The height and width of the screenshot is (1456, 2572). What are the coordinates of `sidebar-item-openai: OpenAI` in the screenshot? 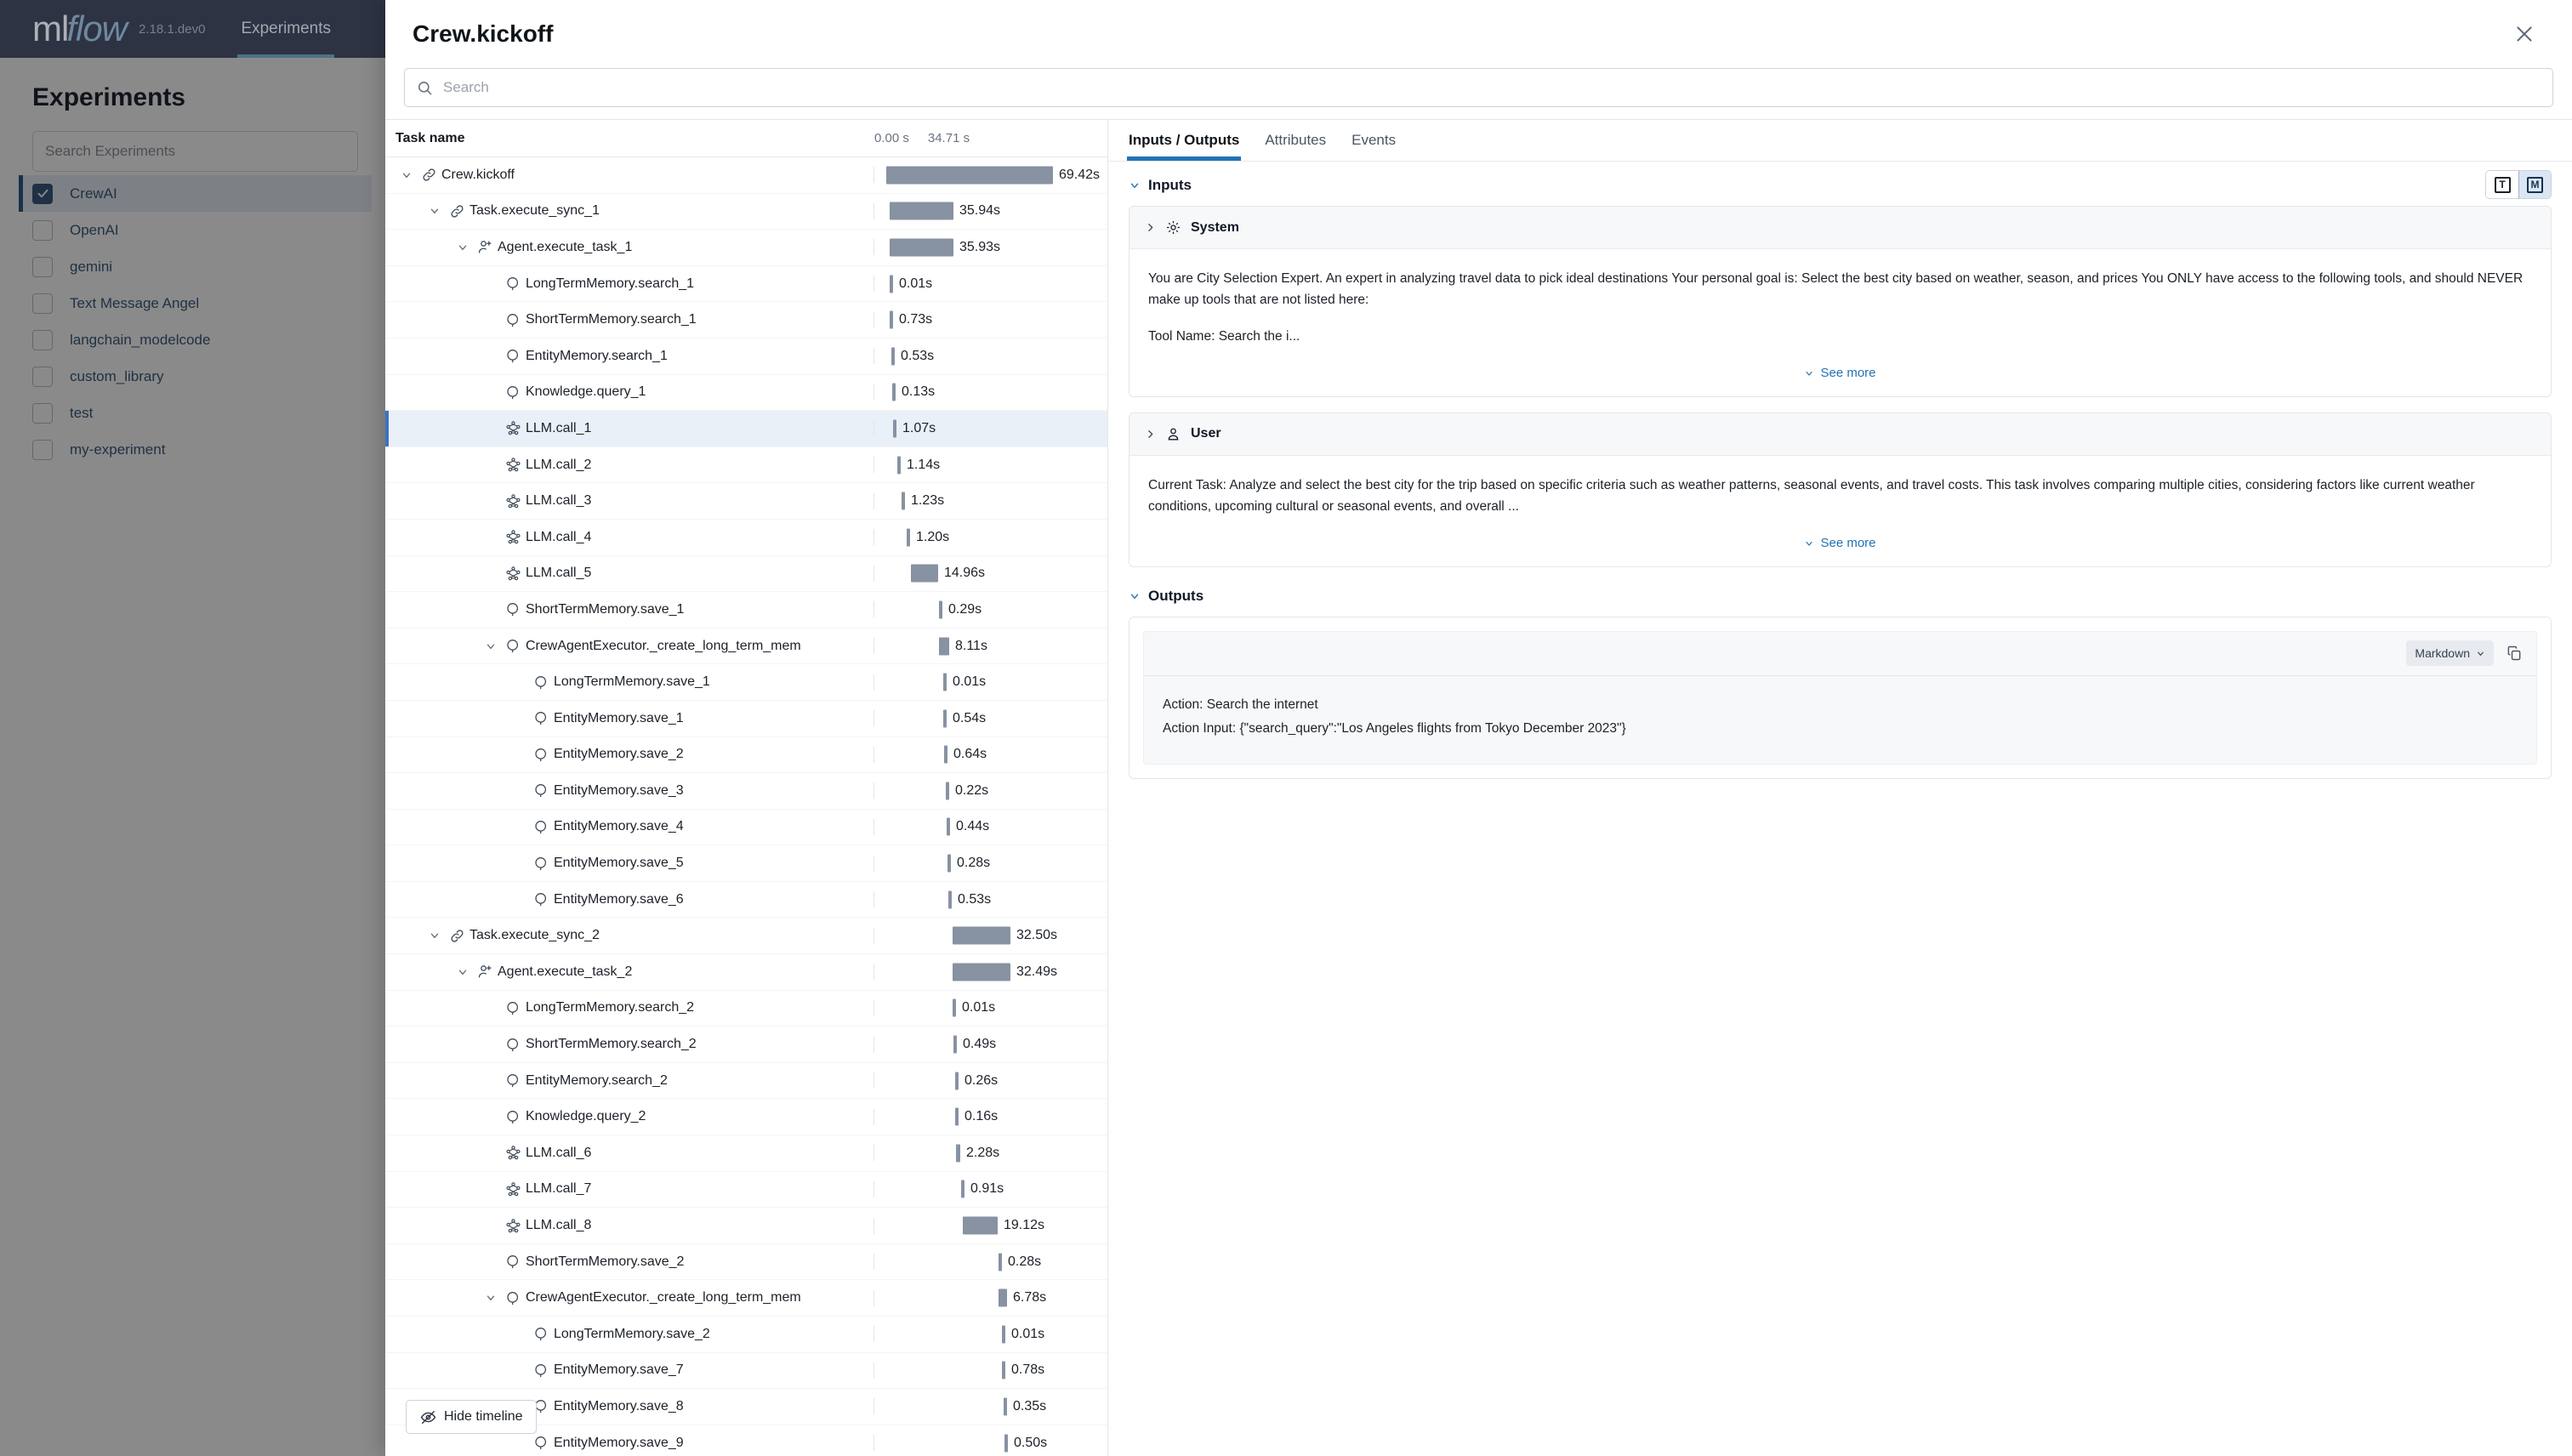 It's located at (196, 230).